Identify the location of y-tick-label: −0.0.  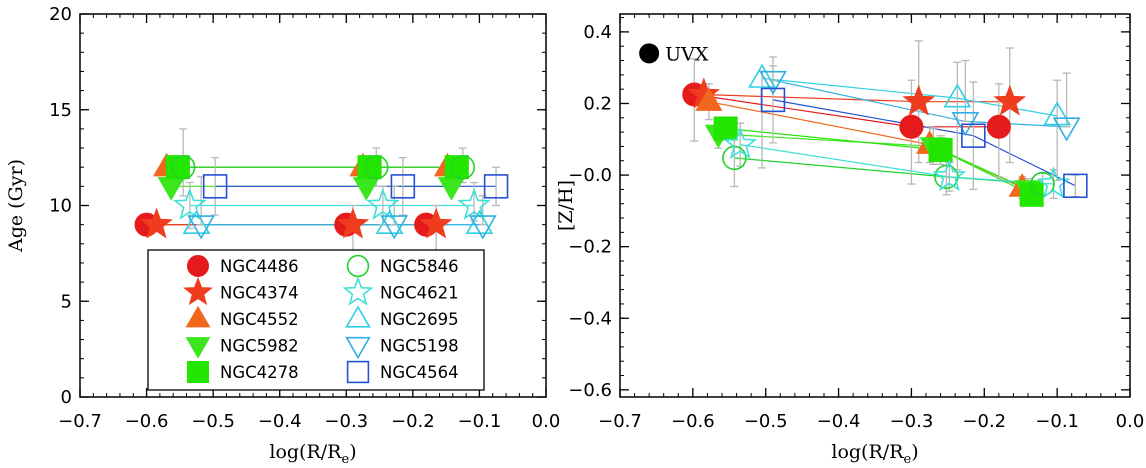
(590, 175).